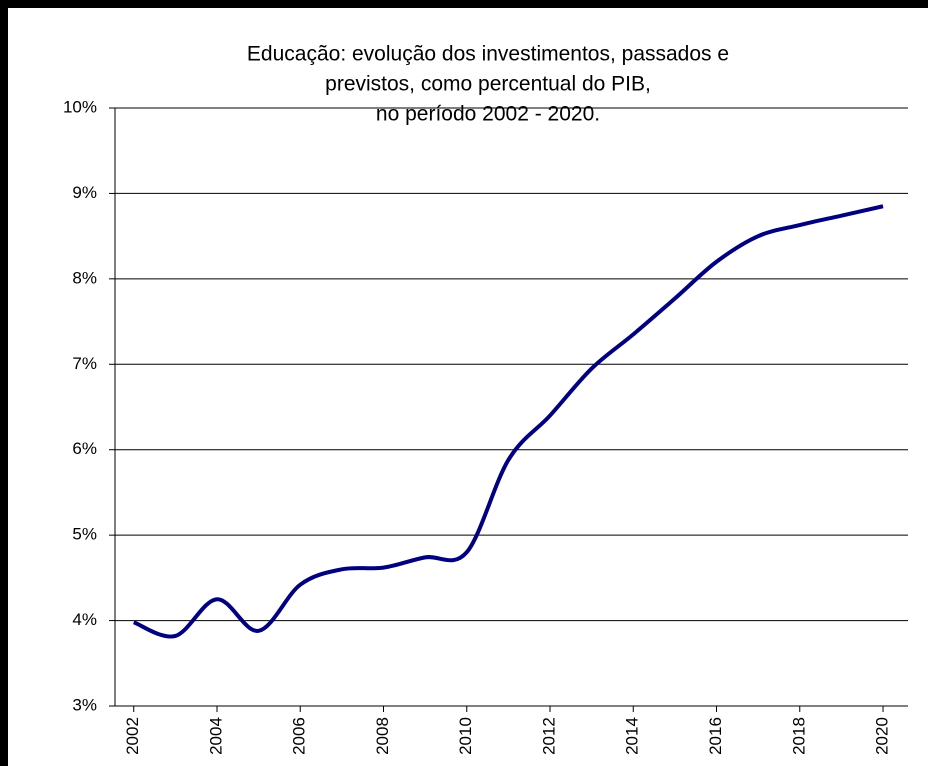 This screenshot has width=928, height=766. I want to click on chart-title: previstos, como percentual do PIB,, so click(488, 84).